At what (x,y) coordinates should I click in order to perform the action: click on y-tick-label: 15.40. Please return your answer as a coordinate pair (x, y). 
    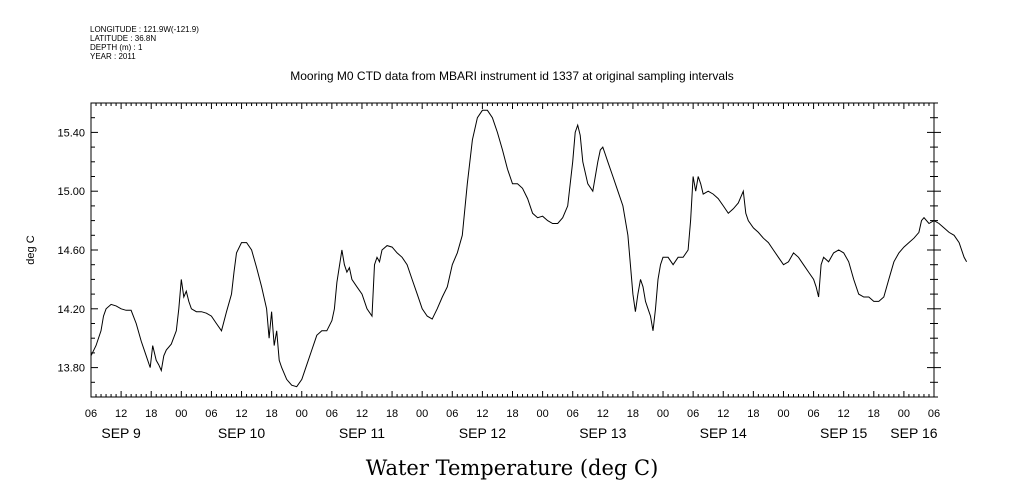
    Looking at the image, I should click on (71, 133).